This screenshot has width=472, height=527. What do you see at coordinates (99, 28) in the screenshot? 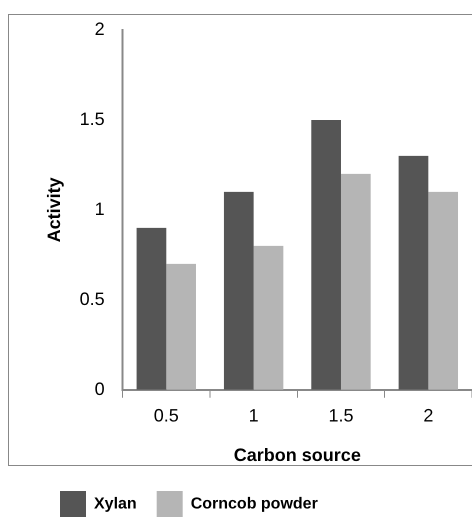
I see `y-tick-label: 2` at bounding box center [99, 28].